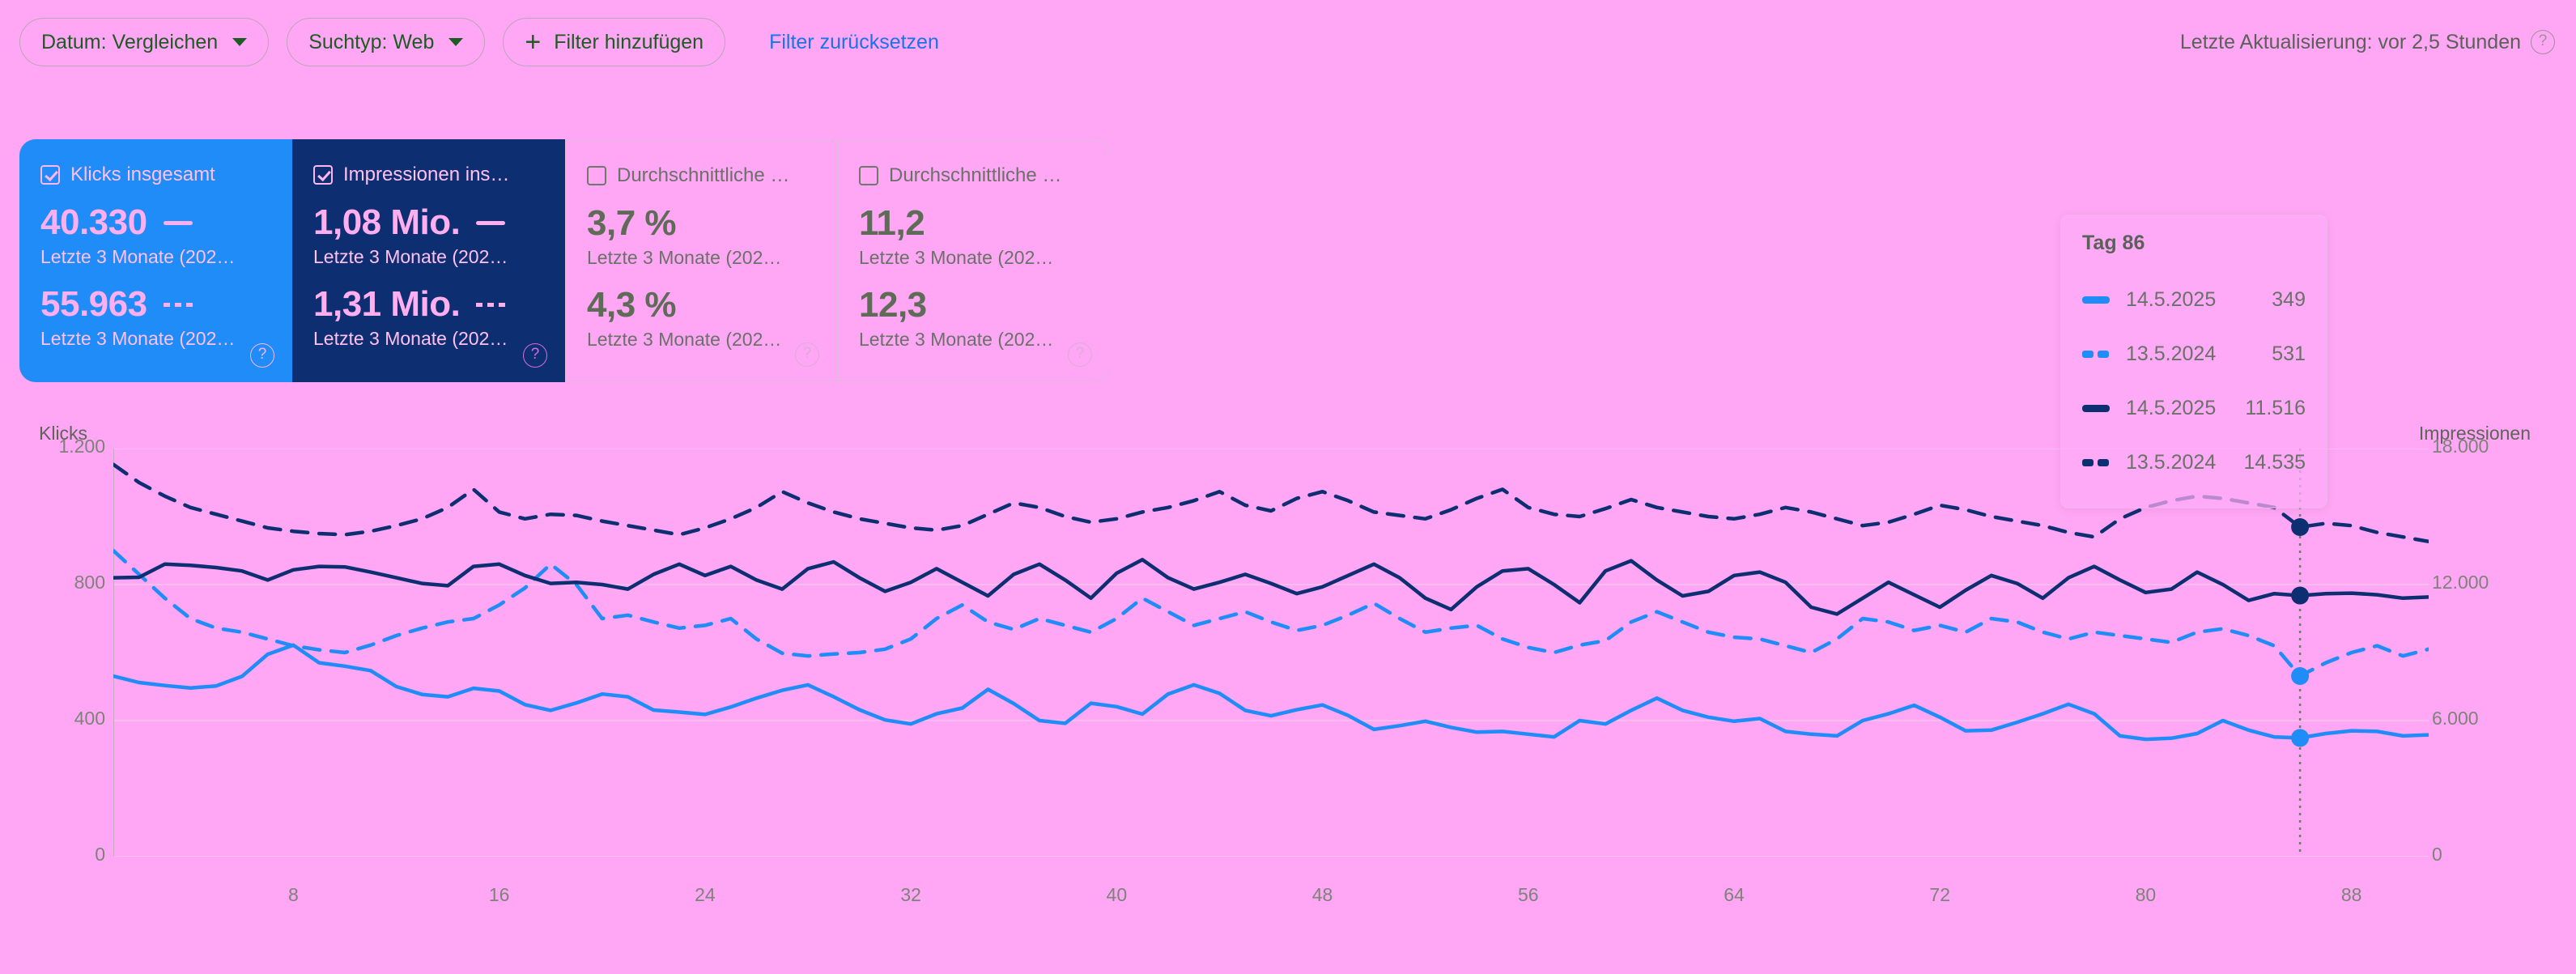 Image resolution: width=2576 pixels, height=974 pixels. What do you see at coordinates (155, 304) in the screenshot?
I see `secondary-metric-row: 55.963` at bounding box center [155, 304].